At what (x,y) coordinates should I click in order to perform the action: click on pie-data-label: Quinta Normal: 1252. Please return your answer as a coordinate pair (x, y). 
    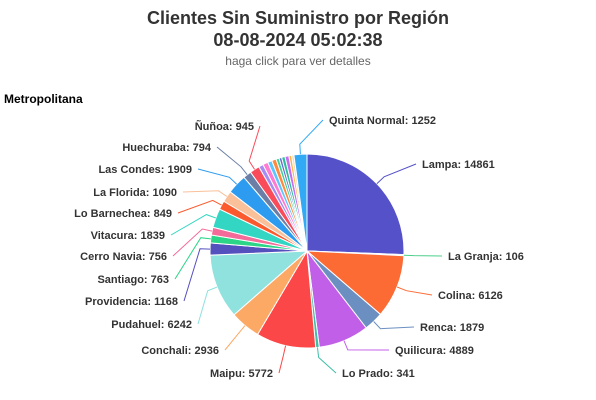
    Looking at the image, I should click on (382, 121).